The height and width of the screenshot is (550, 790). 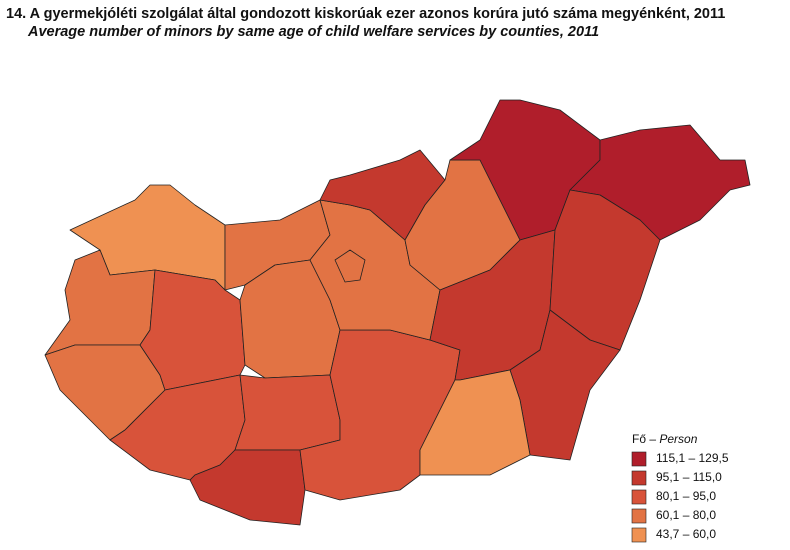 I want to click on legend-label: 95,1 – 115,0, so click(x=689, y=477).